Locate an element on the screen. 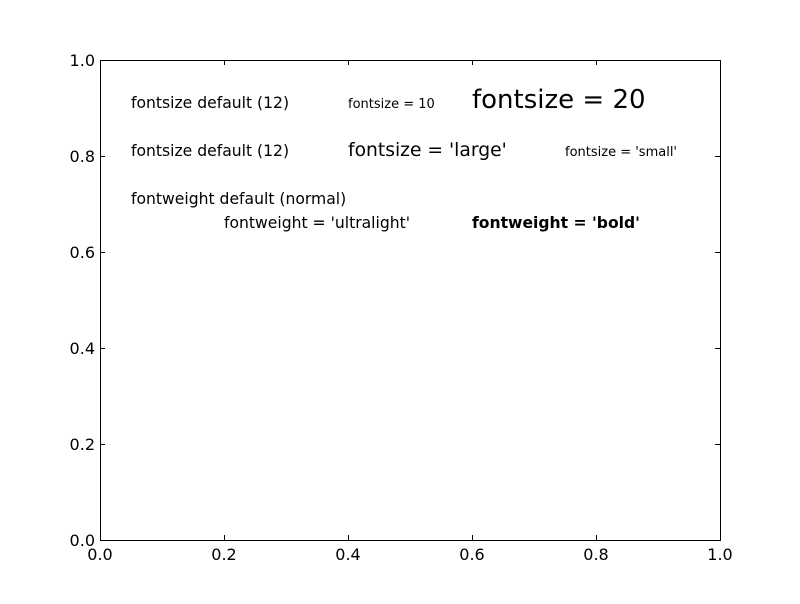 This screenshot has height=604, width=800. annotation-fontweight-bold: fontweight = 'bold' is located at coordinates (556, 223).